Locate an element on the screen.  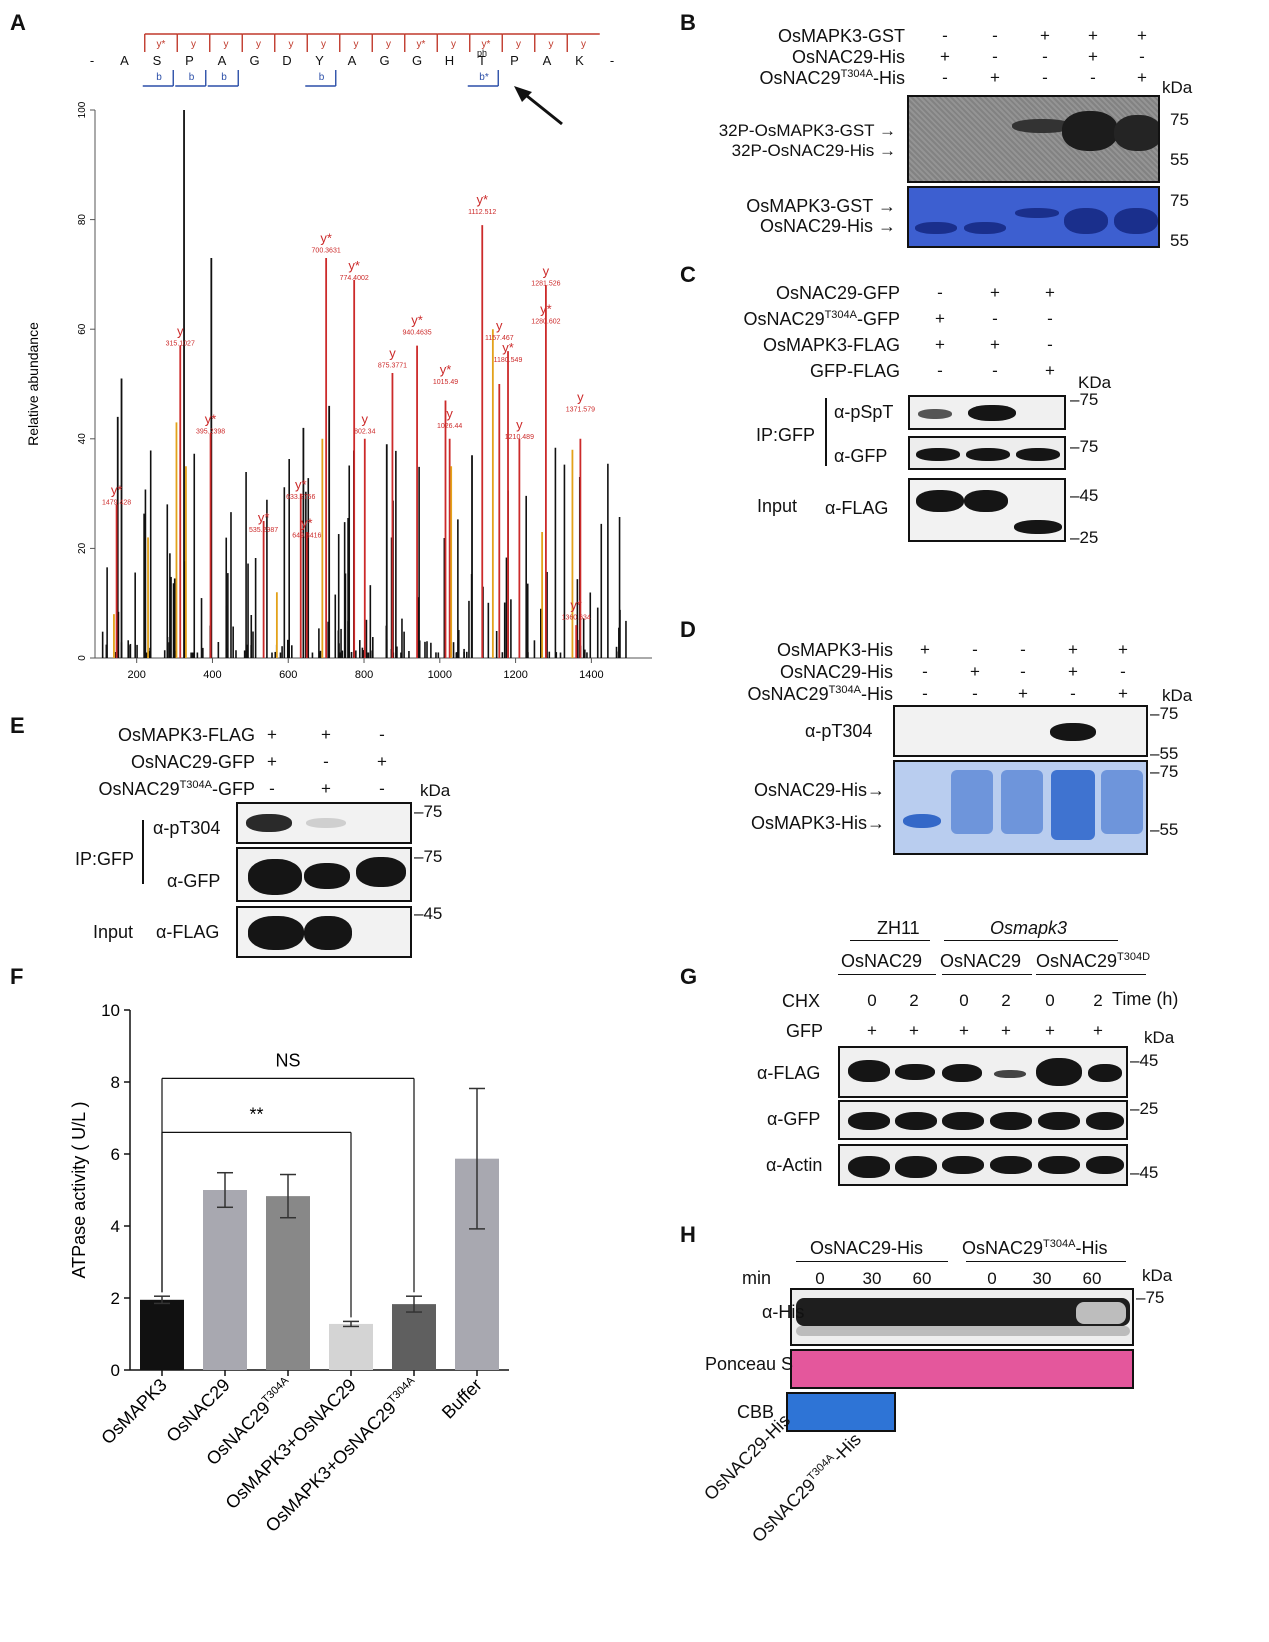
western-blot-actin-g is located at coordinates (983, 1165).